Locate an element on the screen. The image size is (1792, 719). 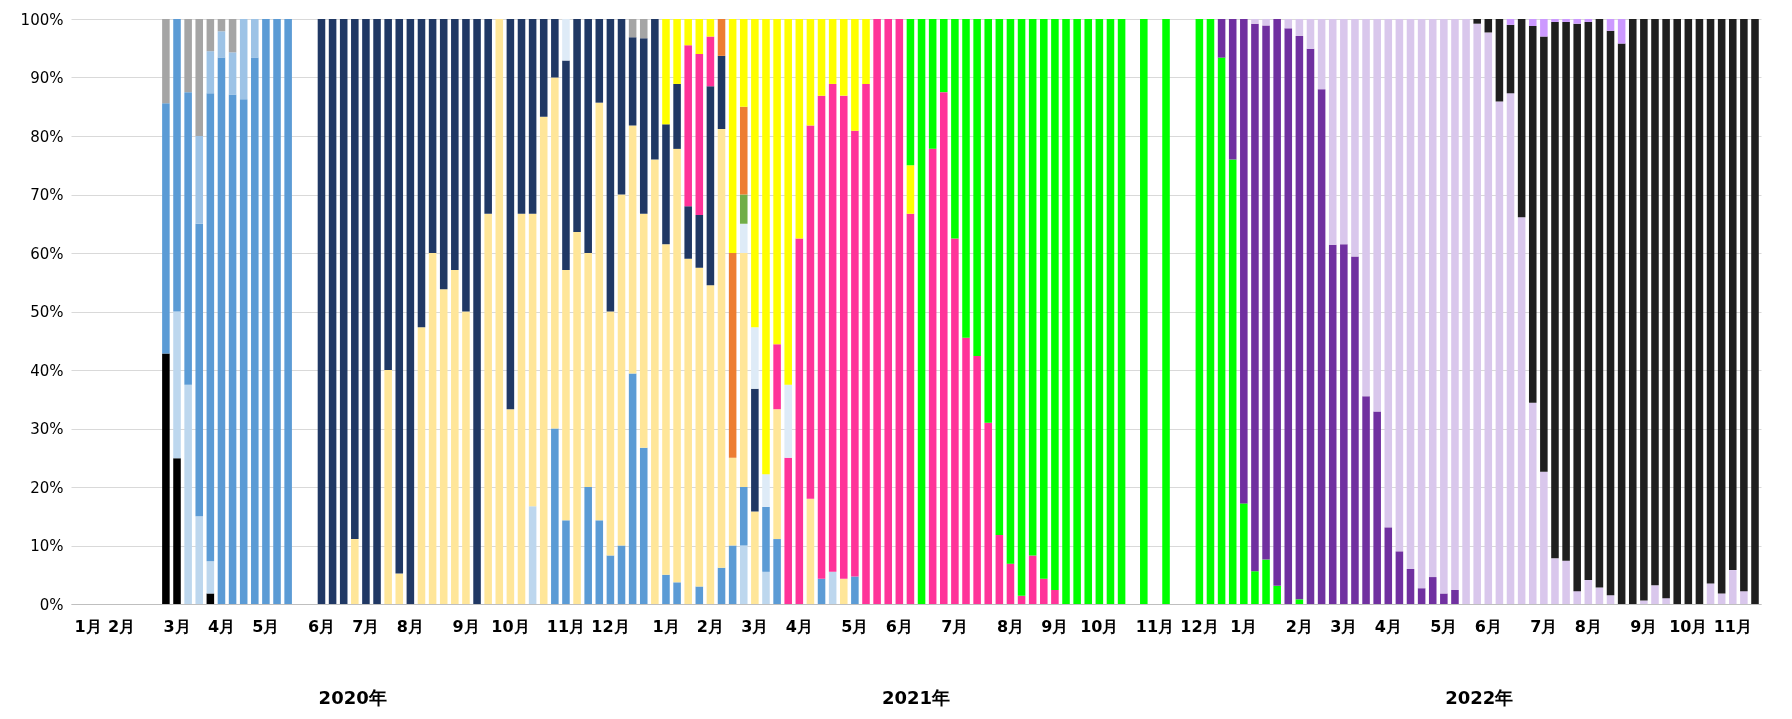
text: 2020年 is located at coordinates (352, 697).